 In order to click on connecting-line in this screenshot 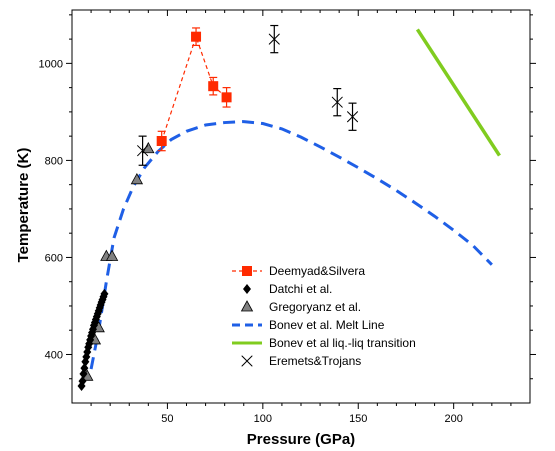, I will do `click(194, 88)`.